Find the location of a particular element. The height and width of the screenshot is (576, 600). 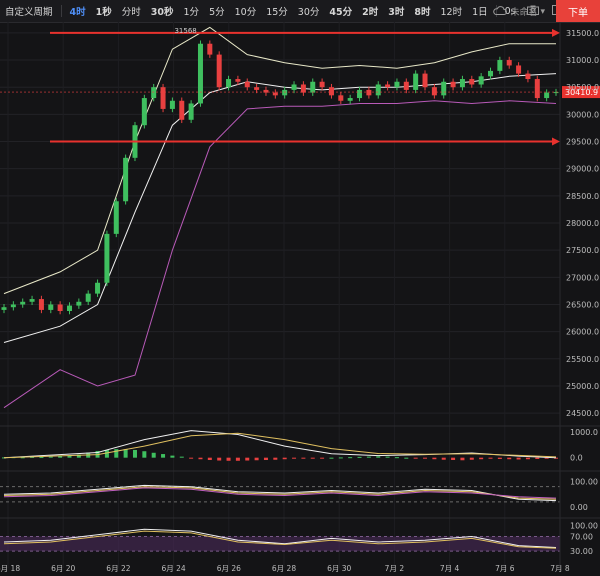

interval-11: 3时 is located at coordinates (396, 12).